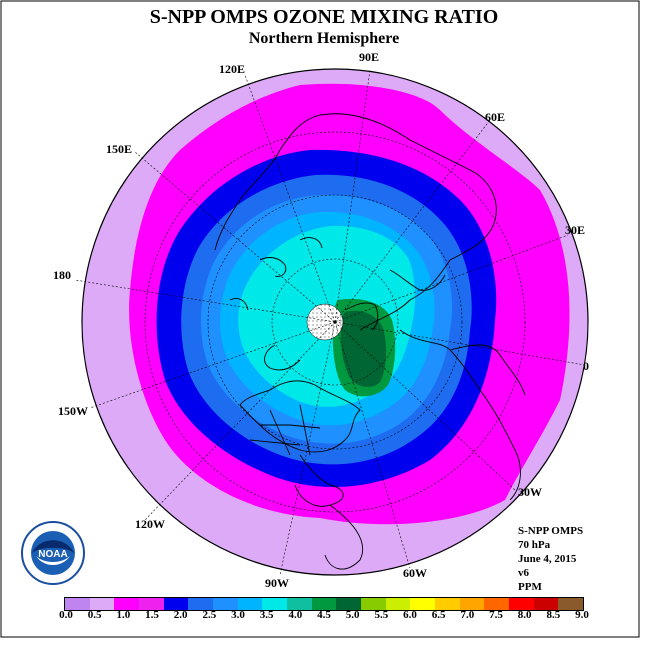  Describe the element at coordinates (325, 322) in the screenshot. I see `polar-no-data-region` at that location.